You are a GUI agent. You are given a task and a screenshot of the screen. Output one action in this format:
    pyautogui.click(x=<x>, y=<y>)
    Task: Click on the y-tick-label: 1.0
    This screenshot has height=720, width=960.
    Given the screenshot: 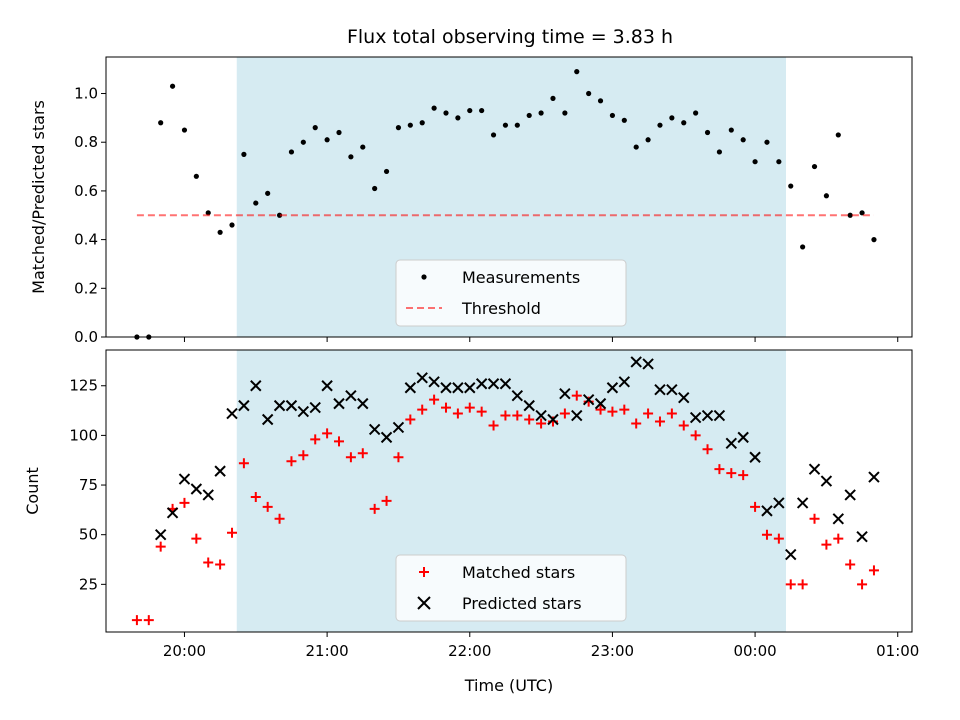 What is the action you would take?
    pyautogui.click(x=86, y=94)
    